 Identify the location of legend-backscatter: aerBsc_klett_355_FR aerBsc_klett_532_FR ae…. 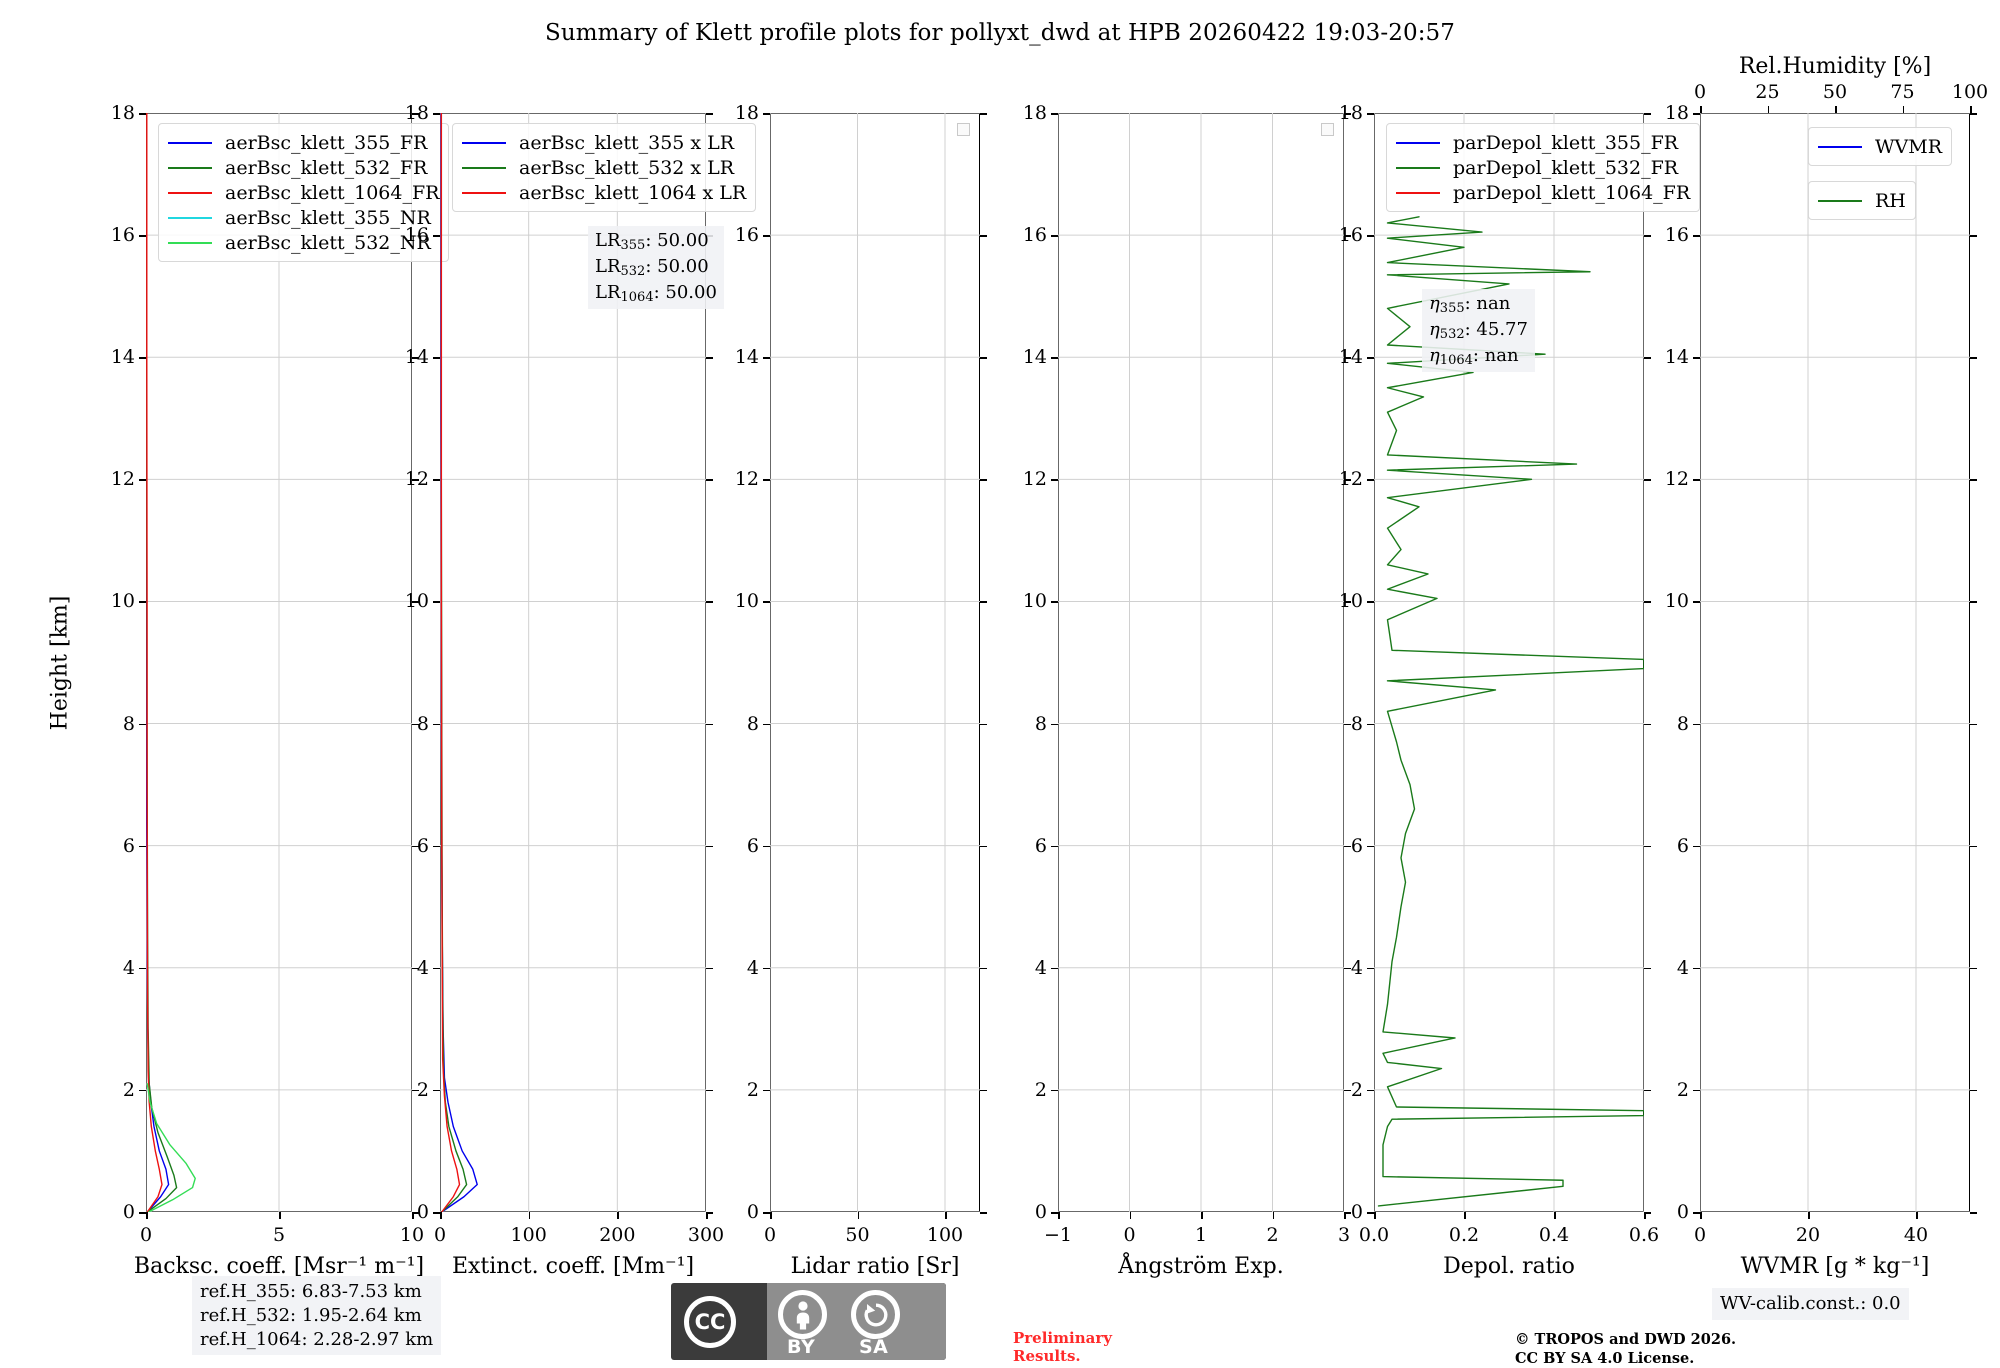
(304, 192).